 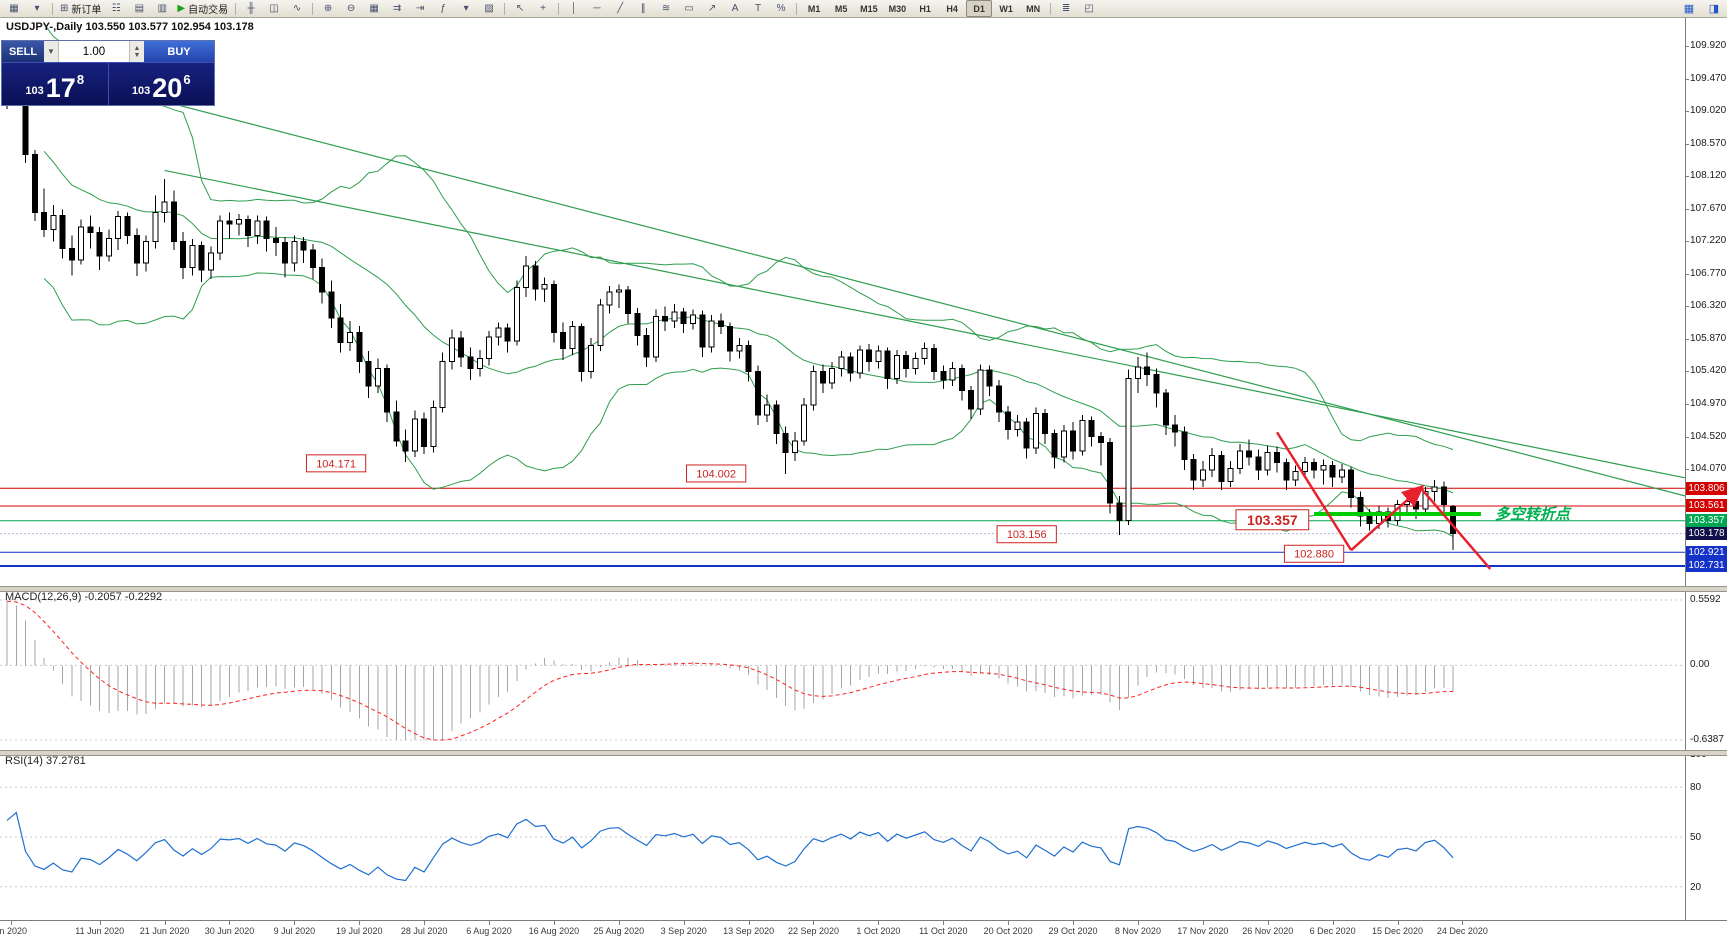 What do you see at coordinates (689, 8) in the screenshot?
I see `shapes-icon: ▭` at bounding box center [689, 8].